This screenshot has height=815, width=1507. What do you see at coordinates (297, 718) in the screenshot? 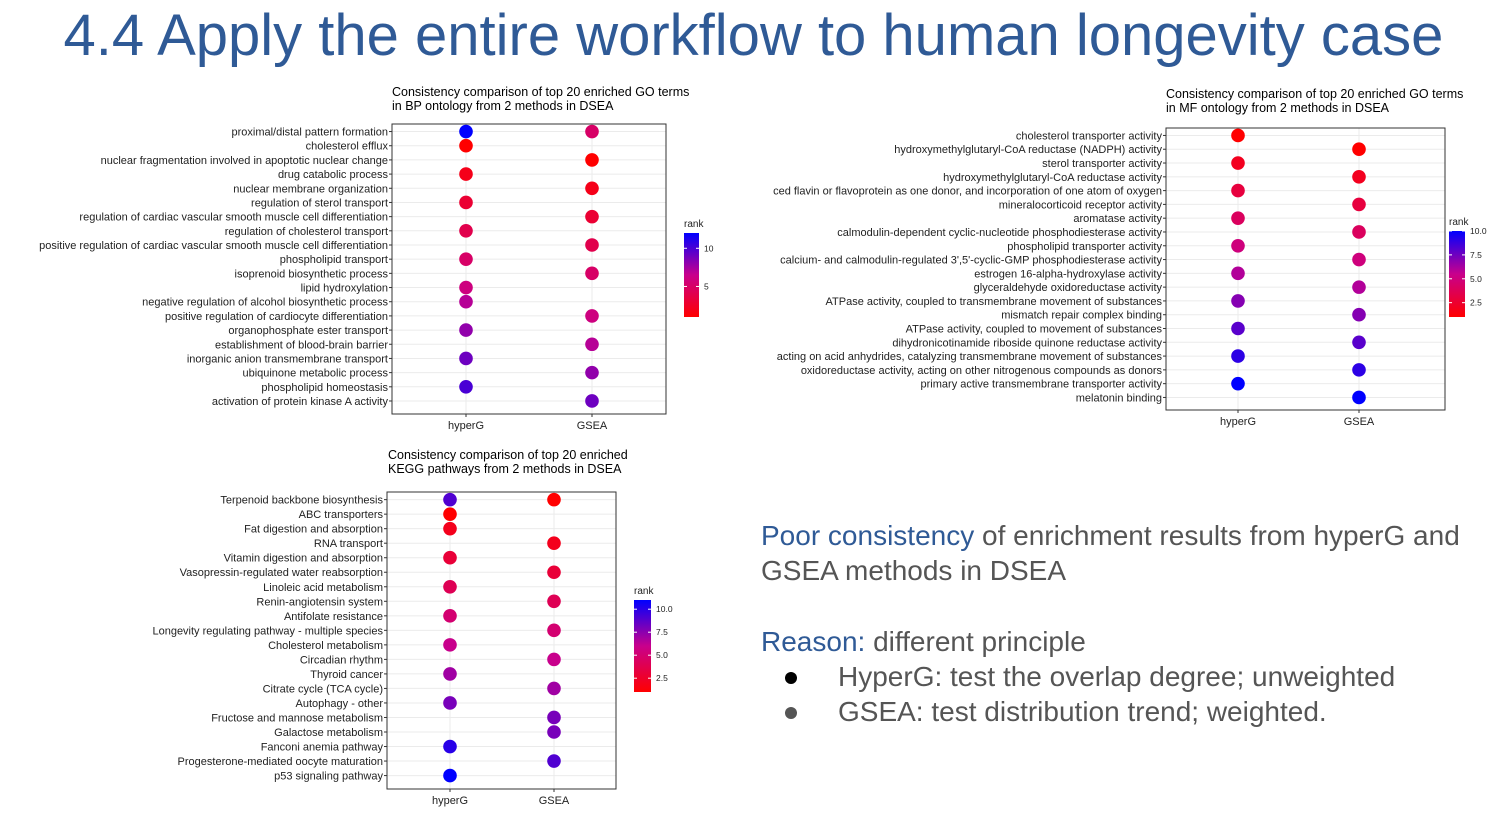
I see `y-tick-label: Fructose and mannose metabolism` at bounding box center [297, 718].